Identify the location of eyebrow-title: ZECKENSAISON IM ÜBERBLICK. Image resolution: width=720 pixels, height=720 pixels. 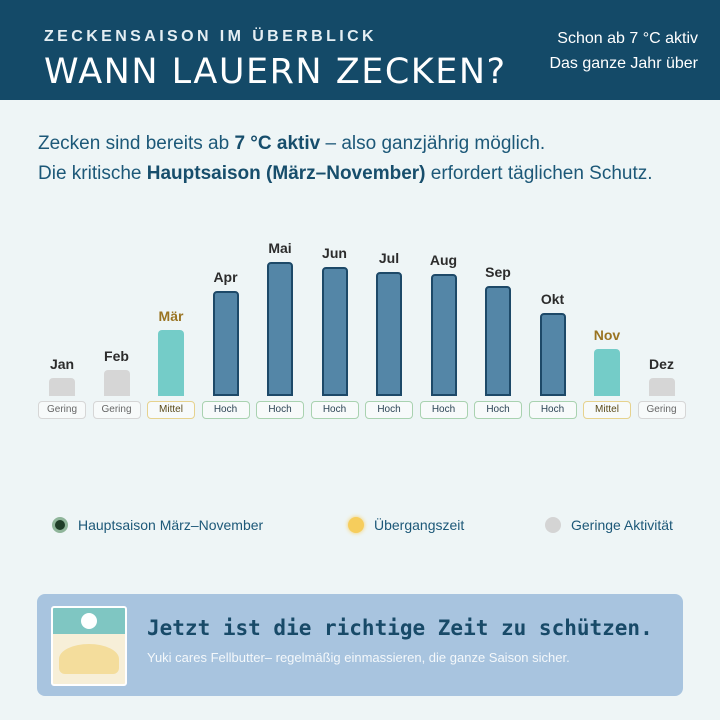
(211, 36).